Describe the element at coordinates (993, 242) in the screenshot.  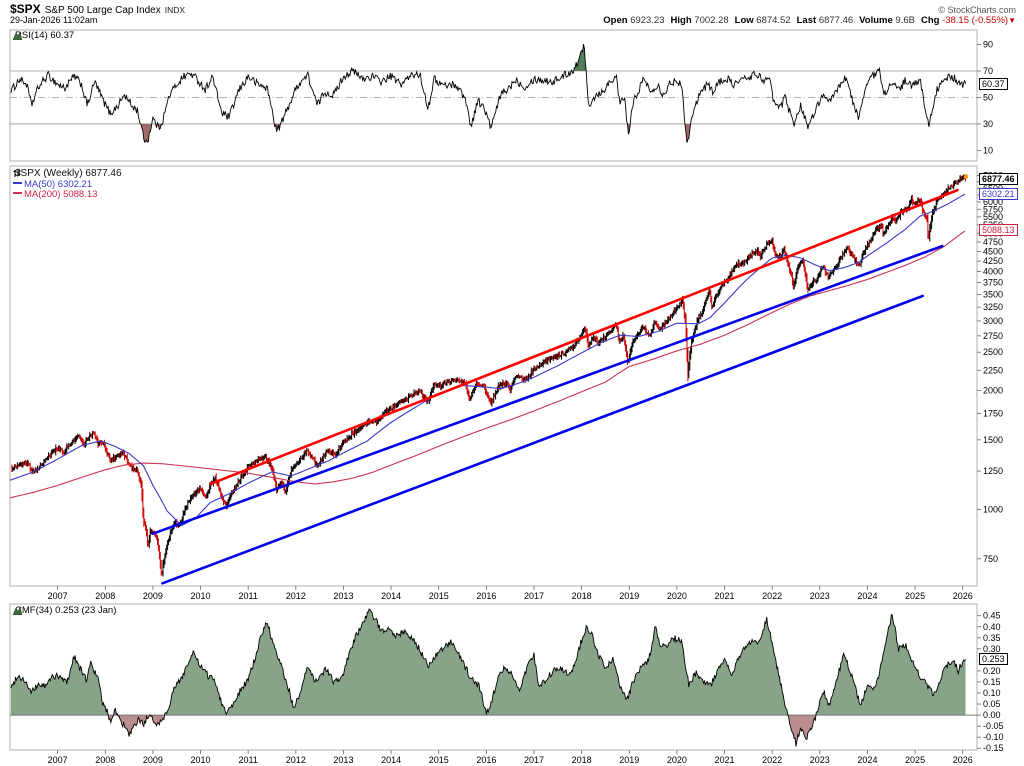
I see `price-ytick-label: 4750` at that location.